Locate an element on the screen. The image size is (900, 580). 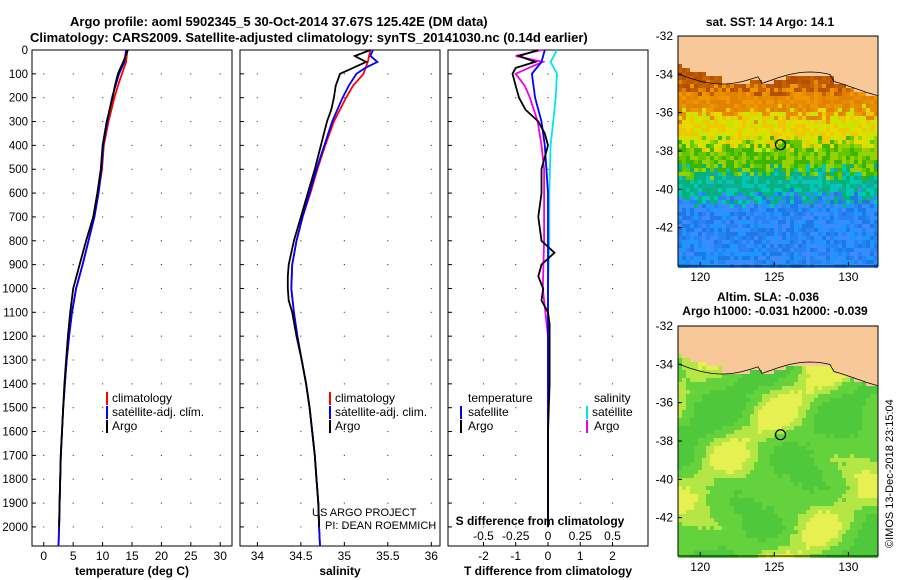
depth-tick-label: 200 is located at coordinates (18, 99).